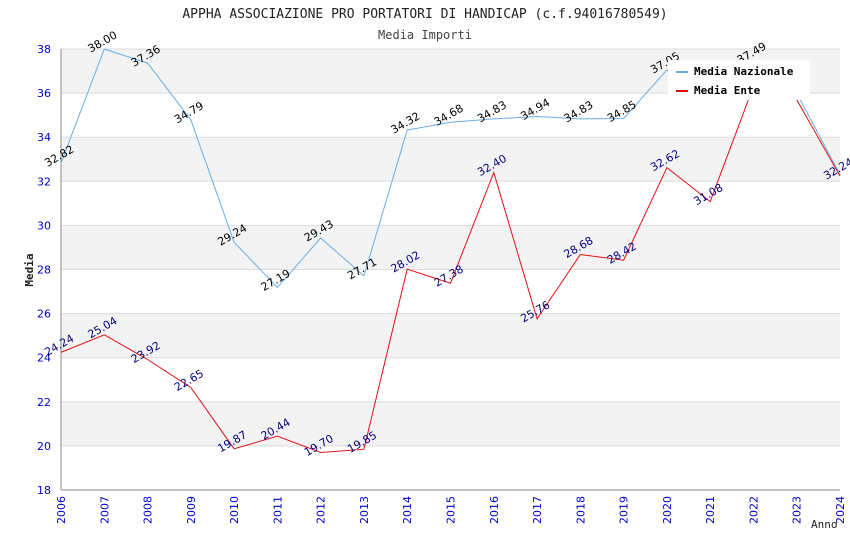 Image resolution: width=850 pixels, height=550 pixels. Describe the element at coordinates (710, 510) in the screenshot. I see `x-tick-label: 2021` at that location.